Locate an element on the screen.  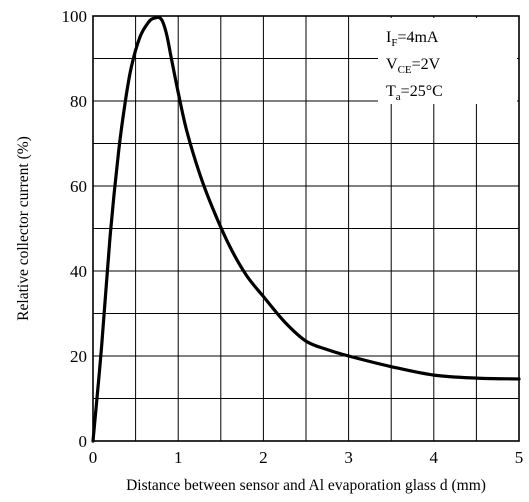
condition-text: Ta=25°C is located at coordinates (414, 93).